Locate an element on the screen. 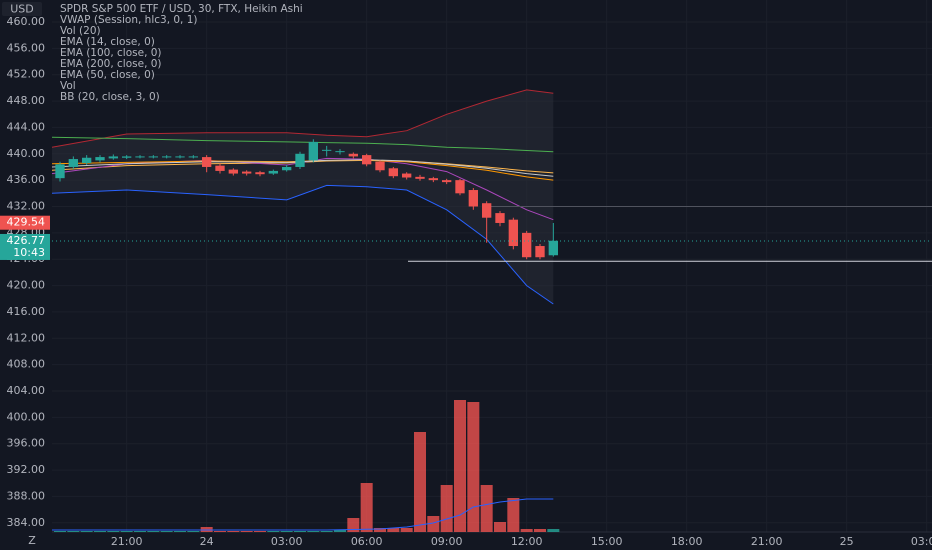 This screenshot has height=550, width=932. x-tick-label: 09:00 is located at coordinates (447, 541).